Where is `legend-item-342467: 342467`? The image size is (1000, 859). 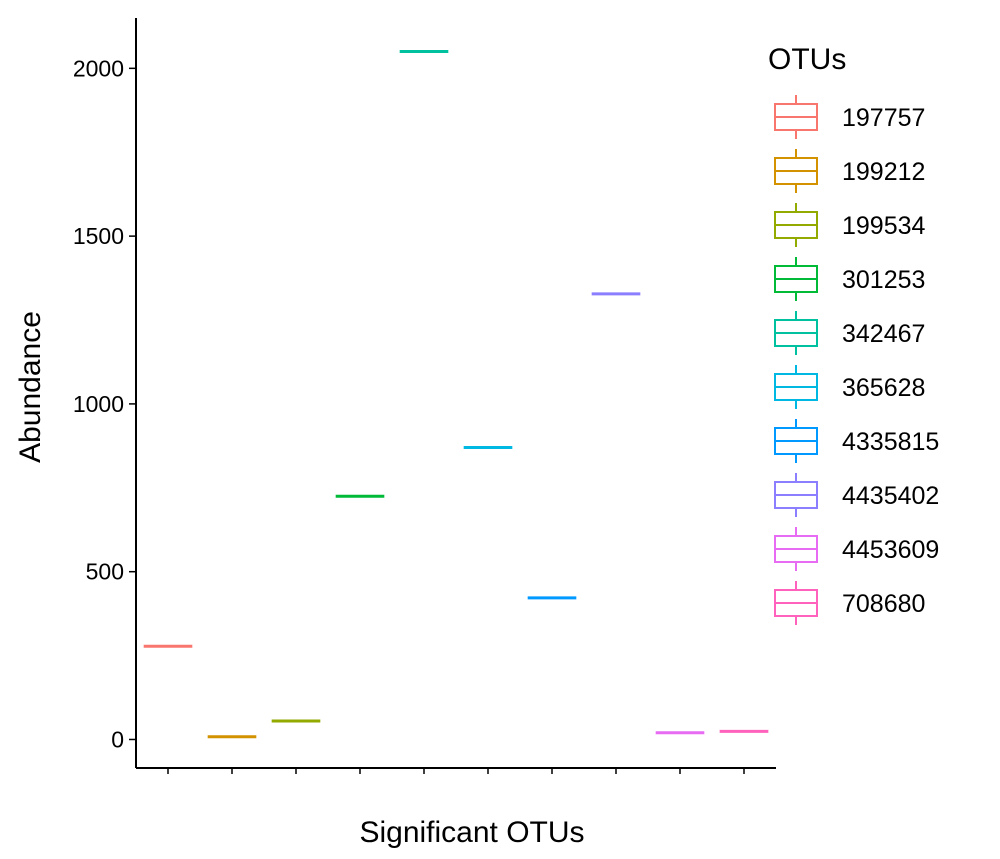 legend-item-342467: 342467 is located at coordinates (849, 333).